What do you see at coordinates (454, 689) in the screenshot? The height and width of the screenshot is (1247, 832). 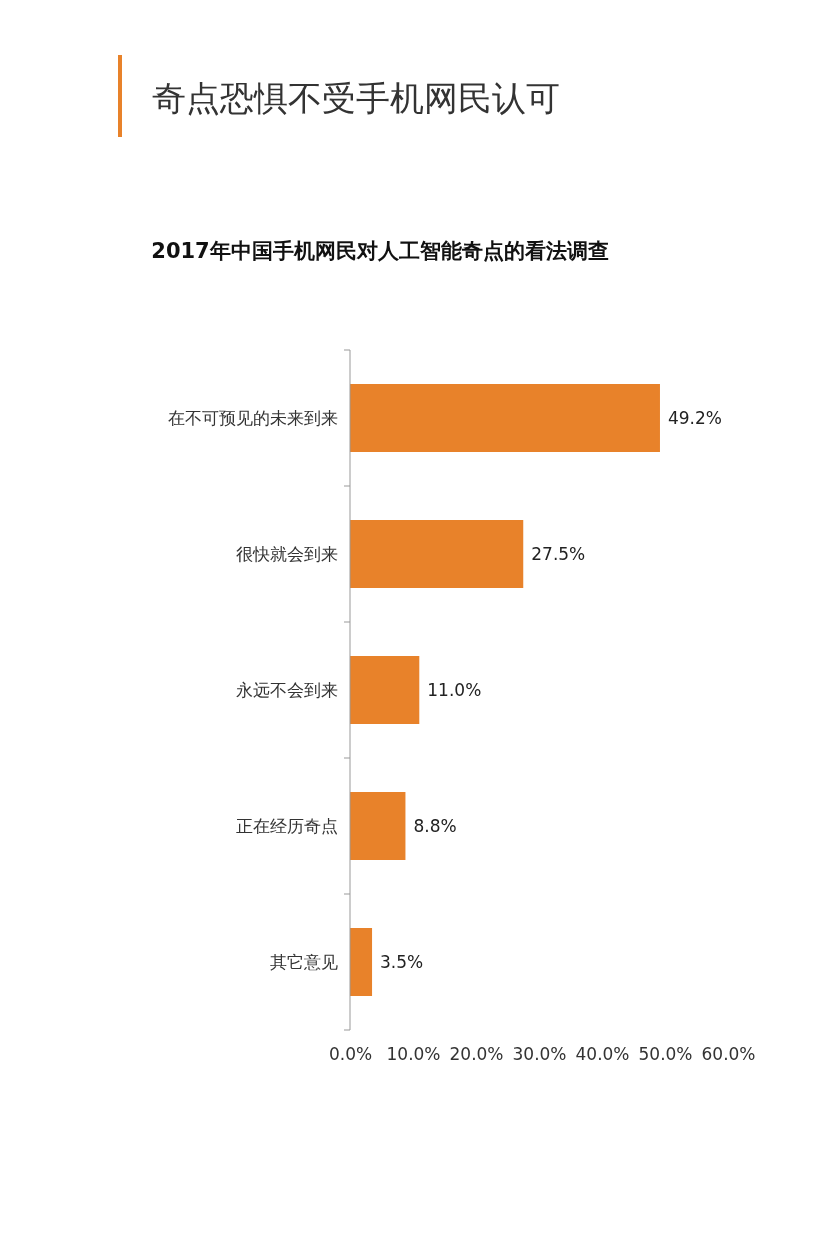 I see `data-label: 11.0%` at bounding box center [454, 689].